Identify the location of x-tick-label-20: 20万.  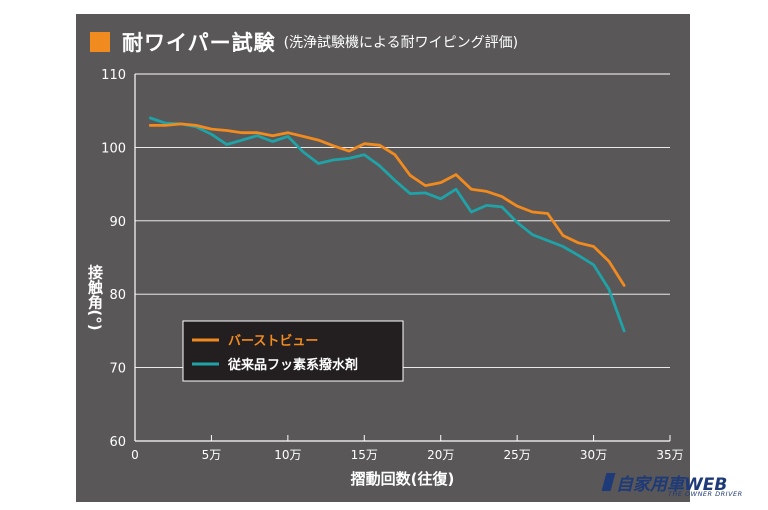
(440, 455).